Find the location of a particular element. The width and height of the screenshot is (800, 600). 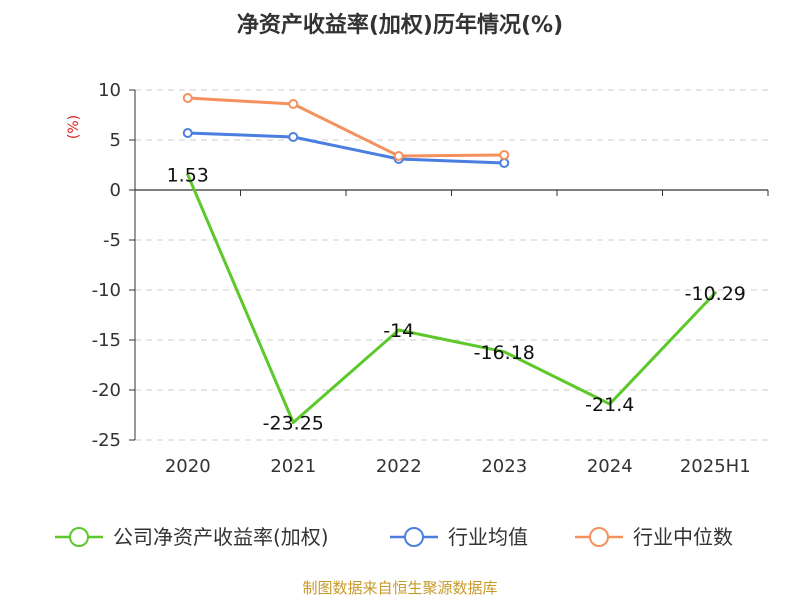

legend-item-2: 行业中位数 is located at coordinates (654, 537).